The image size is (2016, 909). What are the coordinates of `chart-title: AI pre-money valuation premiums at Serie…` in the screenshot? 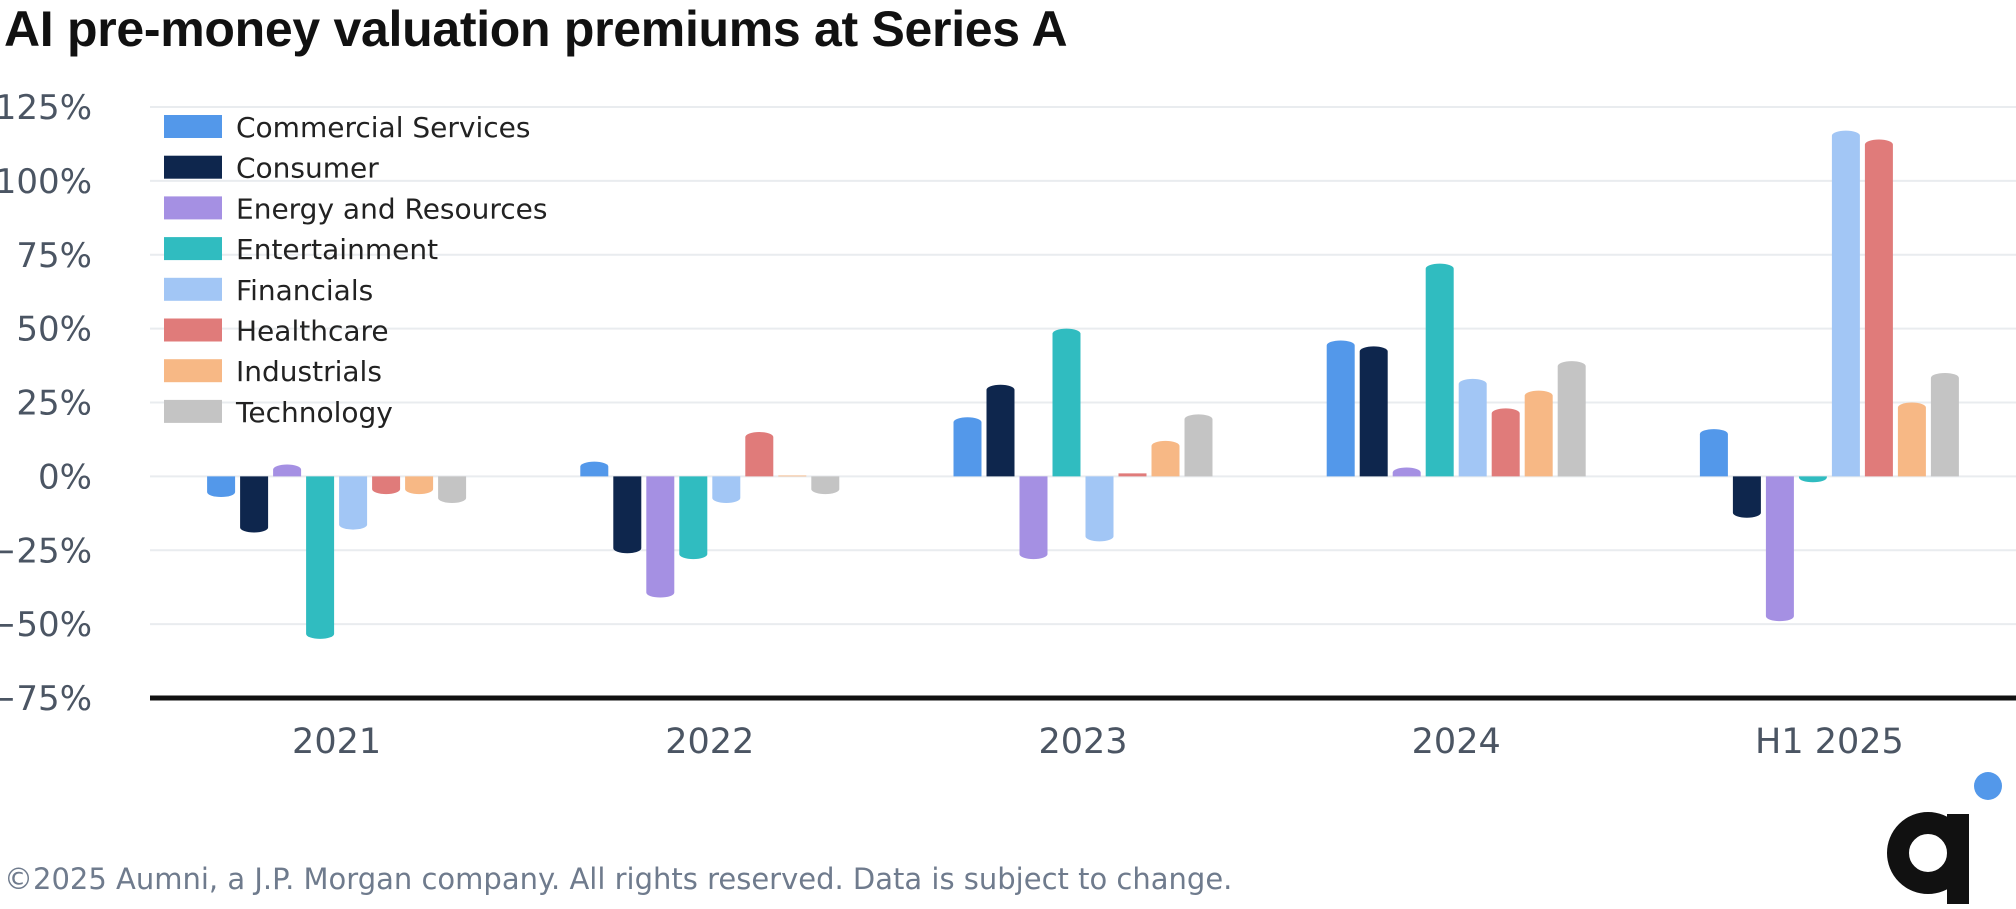 It's located at (536, 29).